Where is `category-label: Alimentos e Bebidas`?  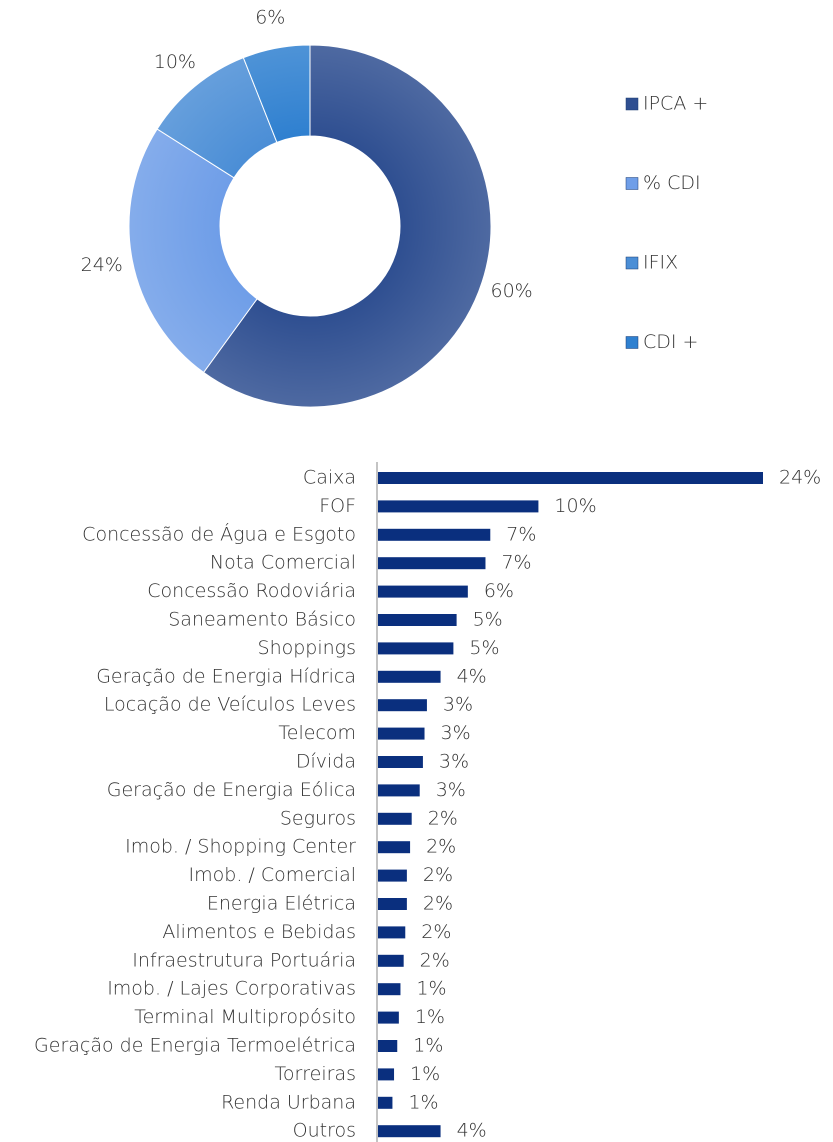
category-label: Alimentos e Bebidas is located at coordinates (259, 932).